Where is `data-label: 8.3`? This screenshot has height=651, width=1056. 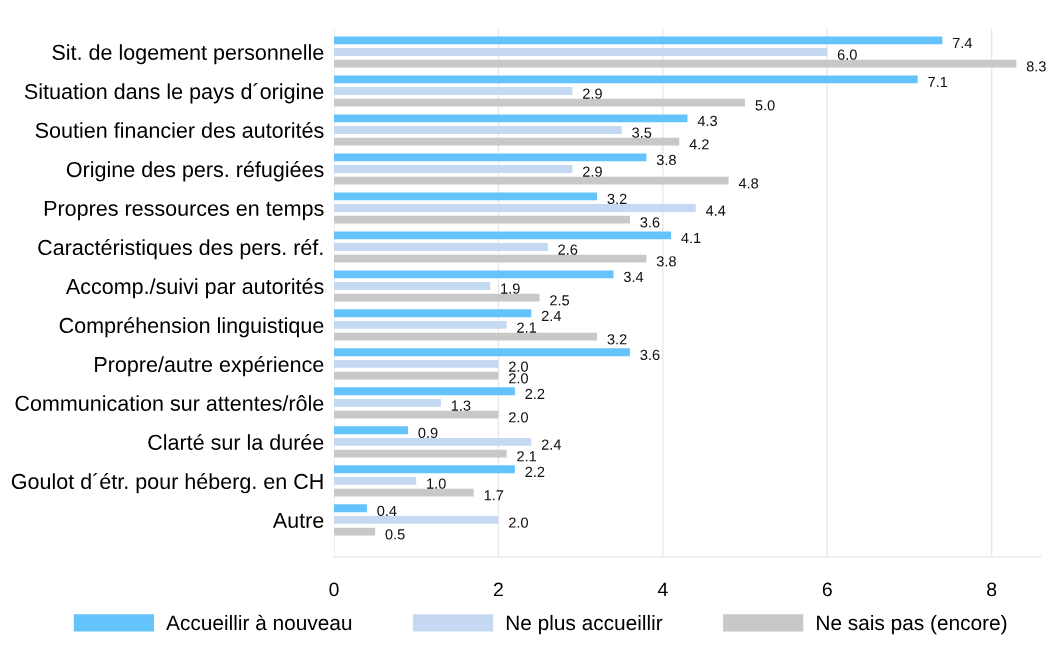
data-label: 8.3 is located at coordinates (1036, 66).